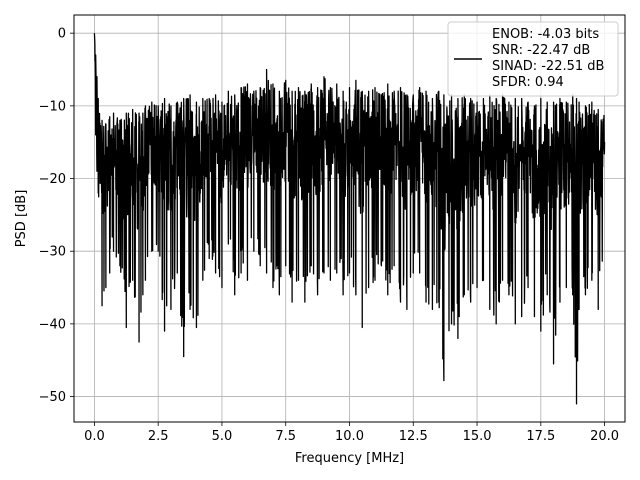  I want to click on x-tick-label: 0.0, so click(94, 436).